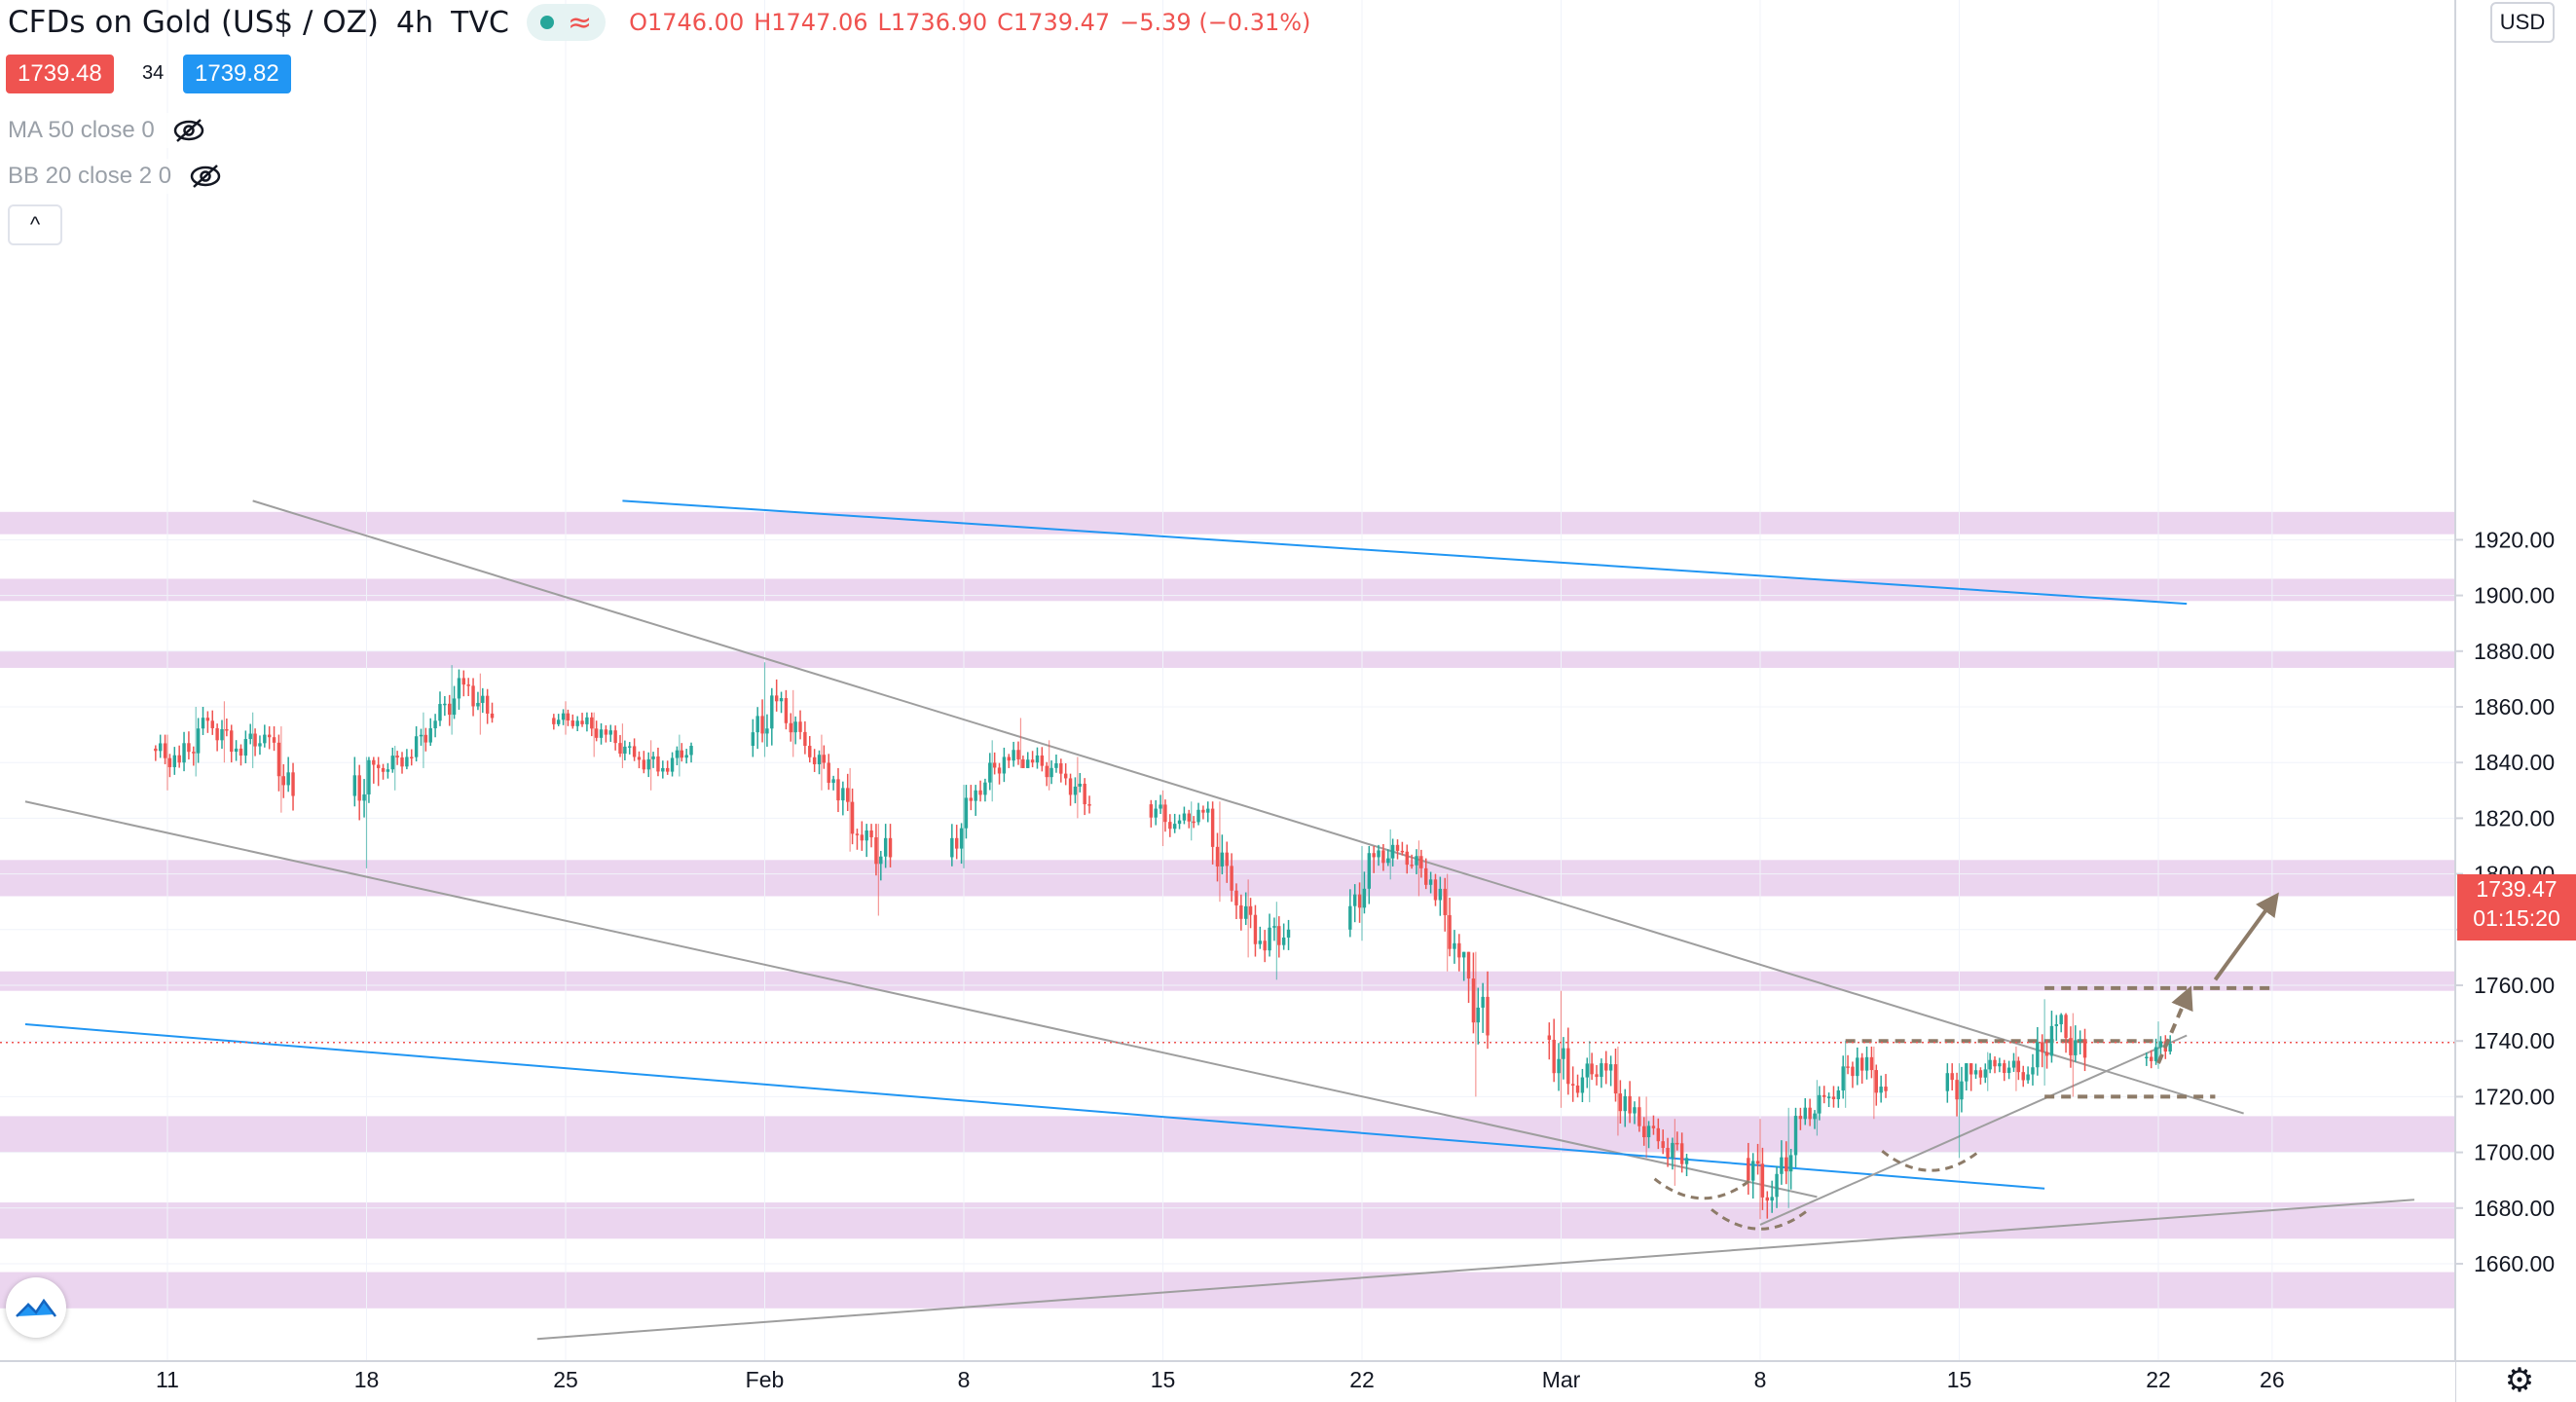  What do you see at coordinates (2522, 22) in the screenshot?
I see `currency-button: USD` at bounding box center [2522, 22].